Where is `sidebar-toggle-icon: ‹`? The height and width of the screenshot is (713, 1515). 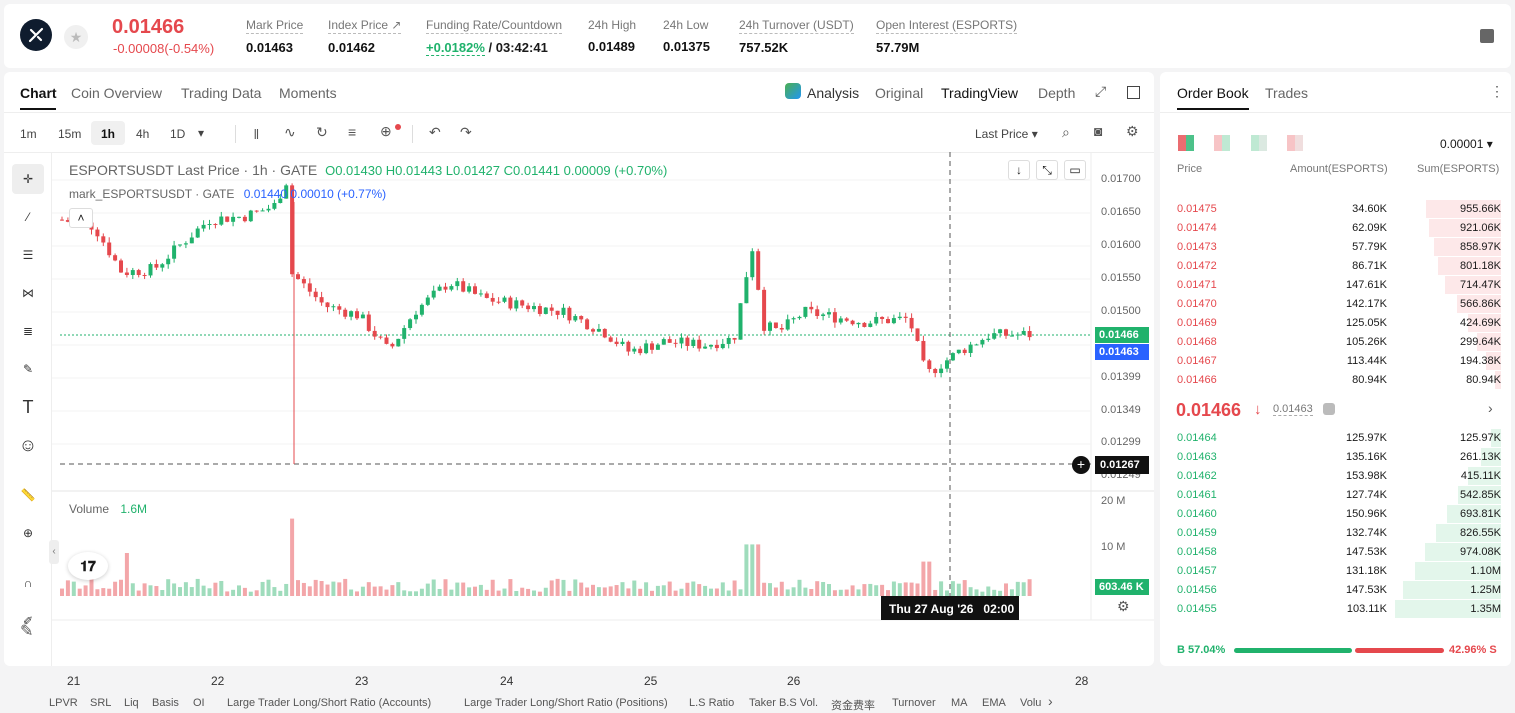 sidebar-toggle-icon: ‹ is located at coordinates (54, 552).